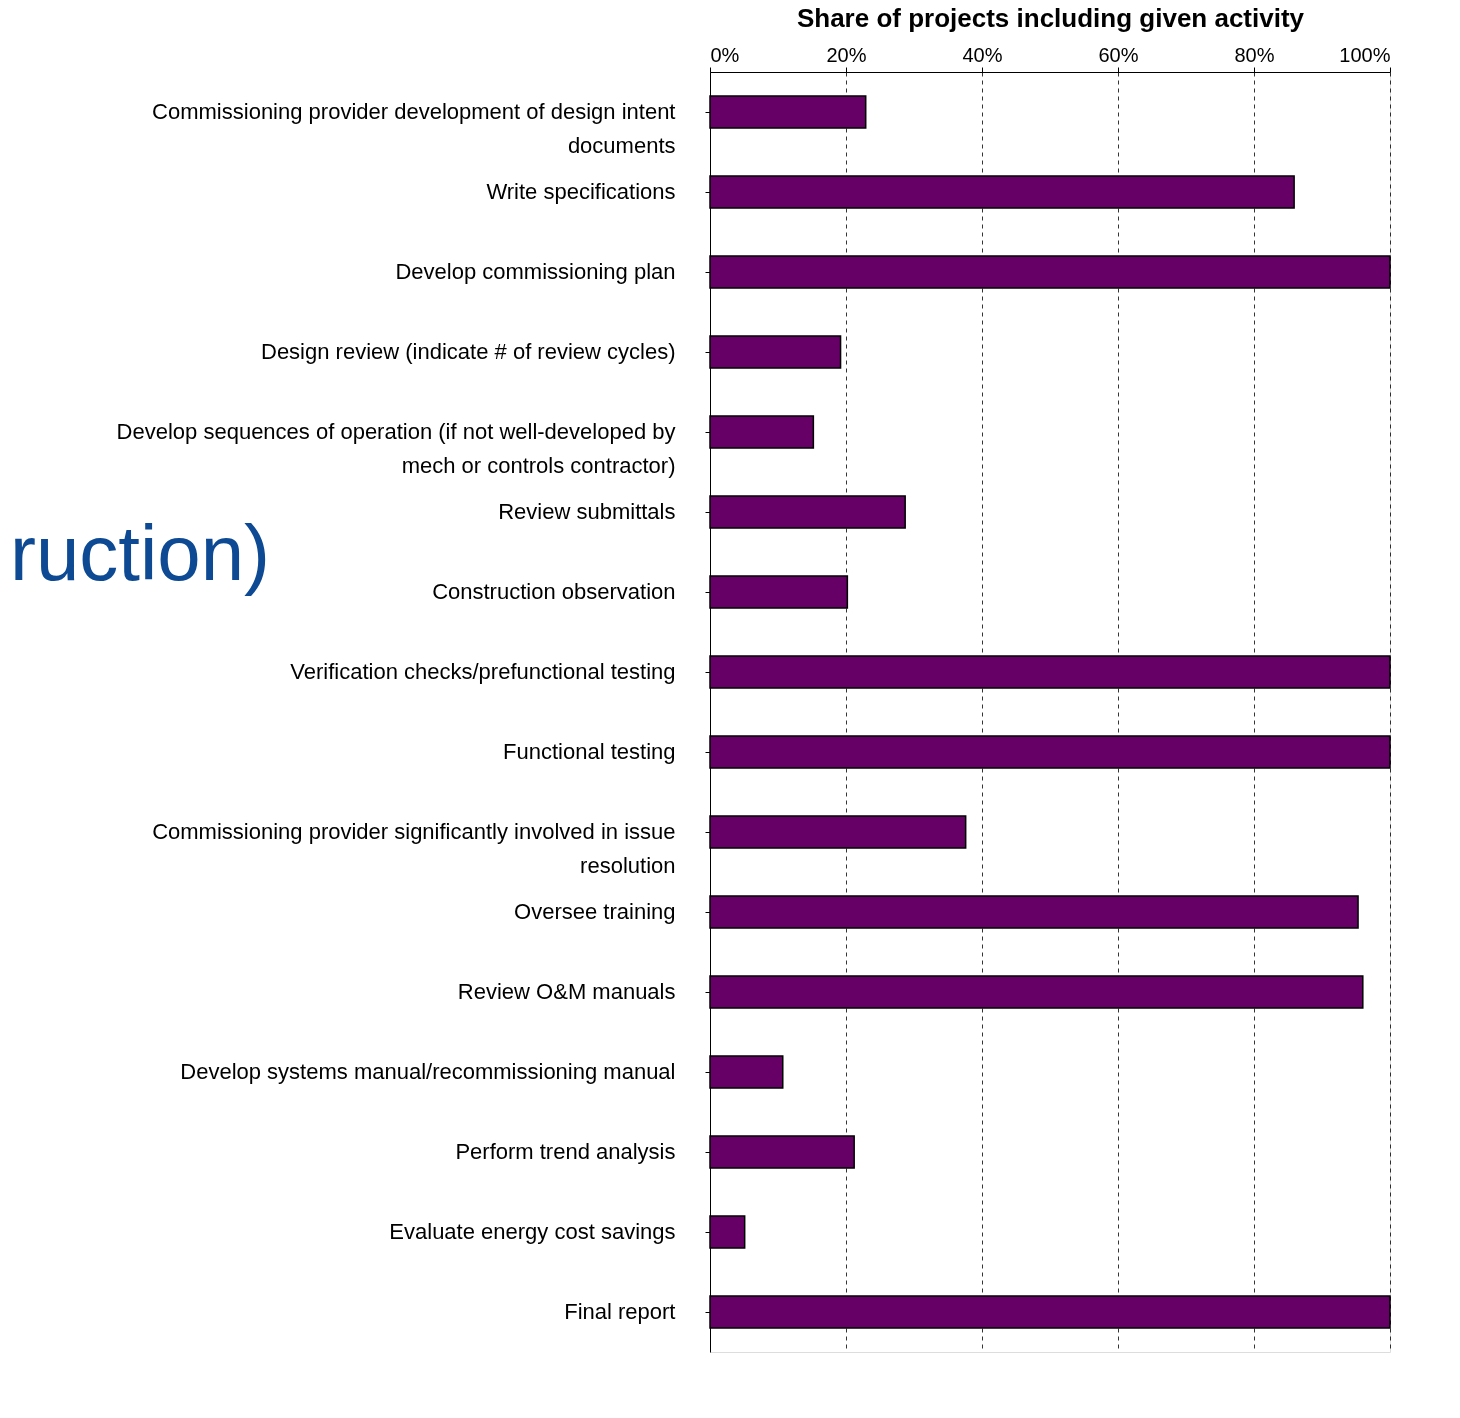  Describe the element at coordinates (414, 128) in the screenshot. I see `y-tick-label: Commissioning provider development of design intent documents` at that location.